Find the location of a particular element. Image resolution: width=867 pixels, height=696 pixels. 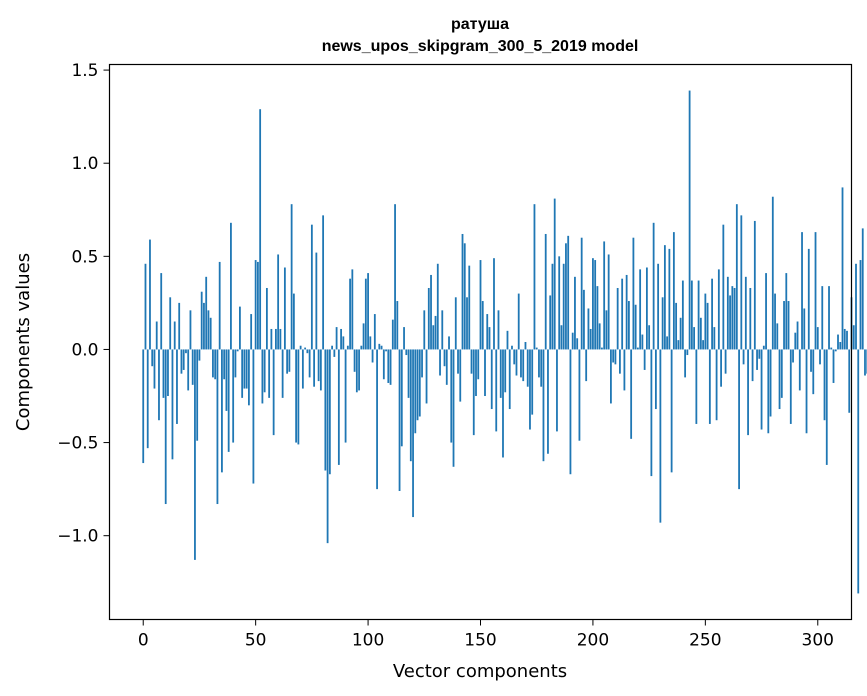

y-tick-label-4: −0.5 is located at coordinates (77, 444).